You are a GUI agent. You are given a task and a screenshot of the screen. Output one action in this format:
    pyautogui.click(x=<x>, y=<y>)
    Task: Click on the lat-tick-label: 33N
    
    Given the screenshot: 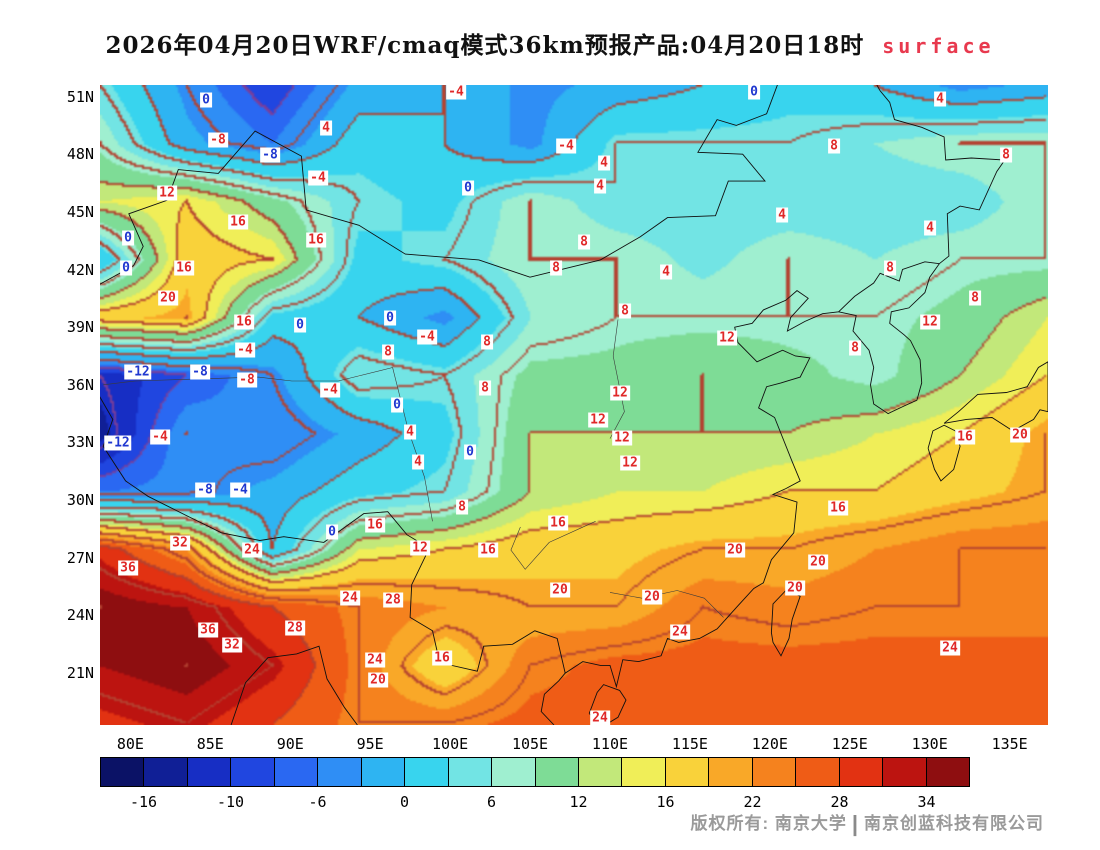 What is the action you would take?
    pyautogui.click(x=80, y=442)
    